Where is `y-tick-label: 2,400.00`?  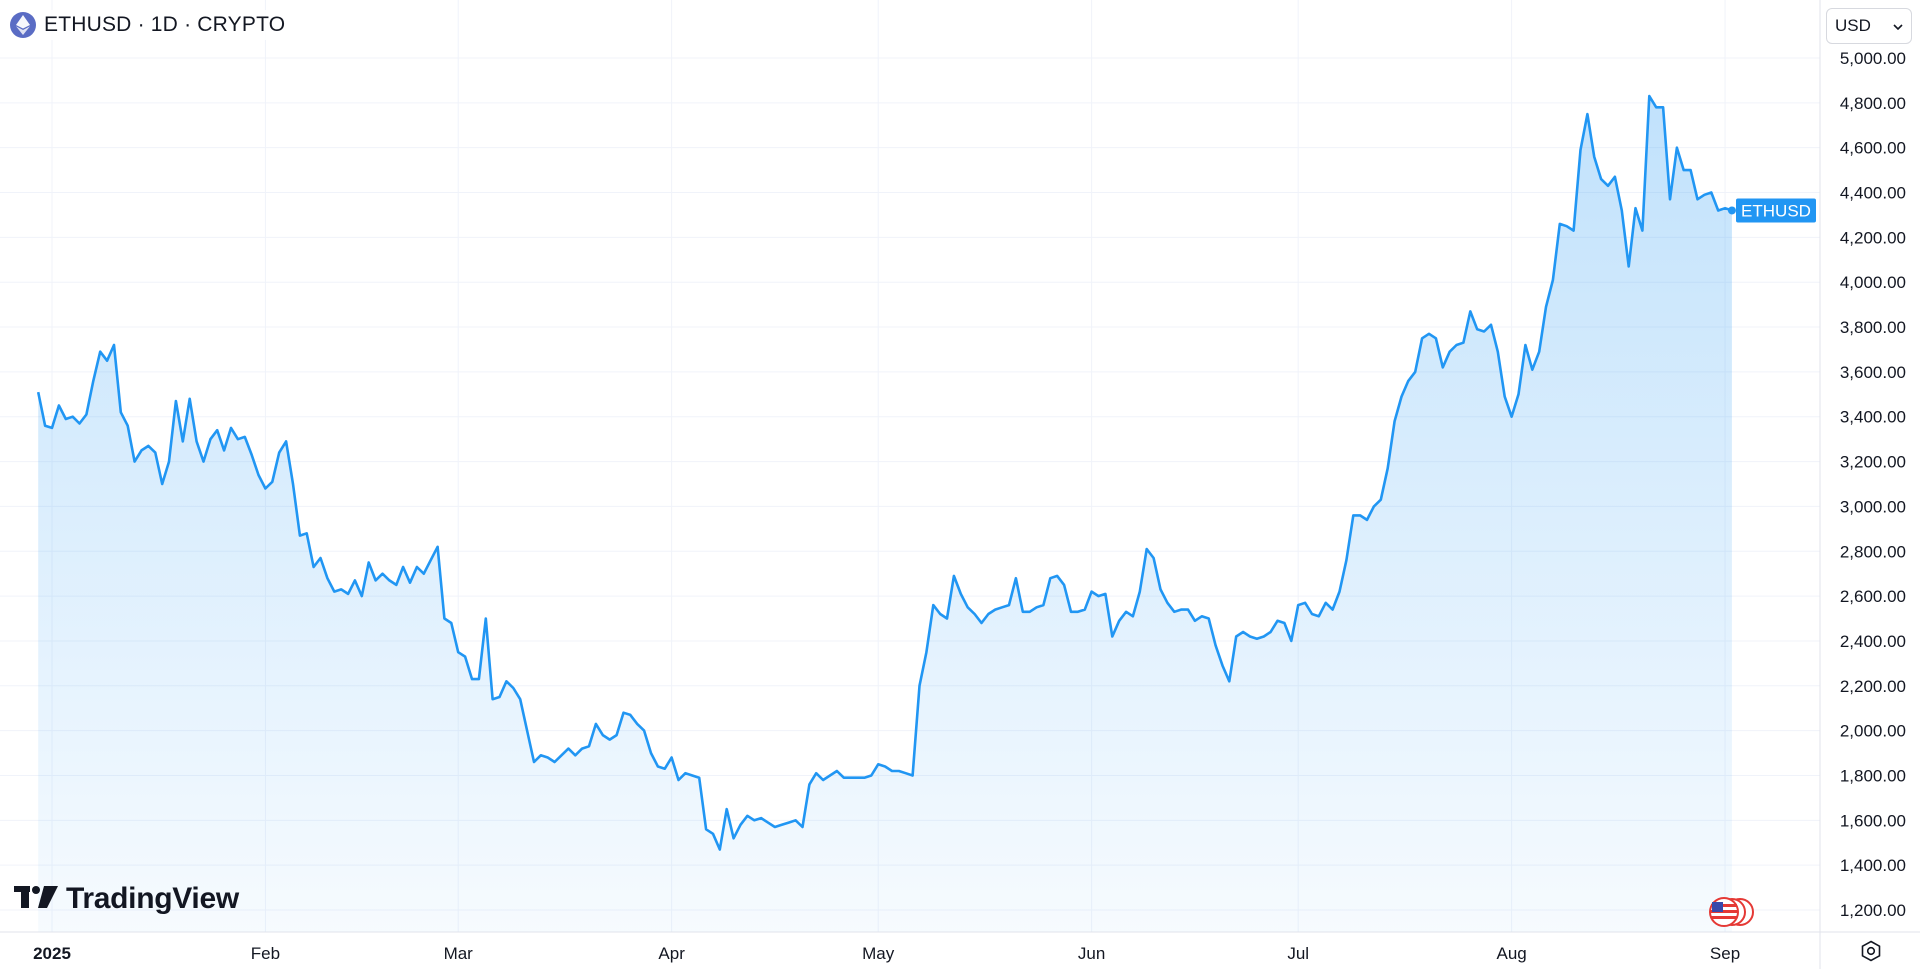 y-tick-label: 2,400.00 is located at coordinates (1873, 641).